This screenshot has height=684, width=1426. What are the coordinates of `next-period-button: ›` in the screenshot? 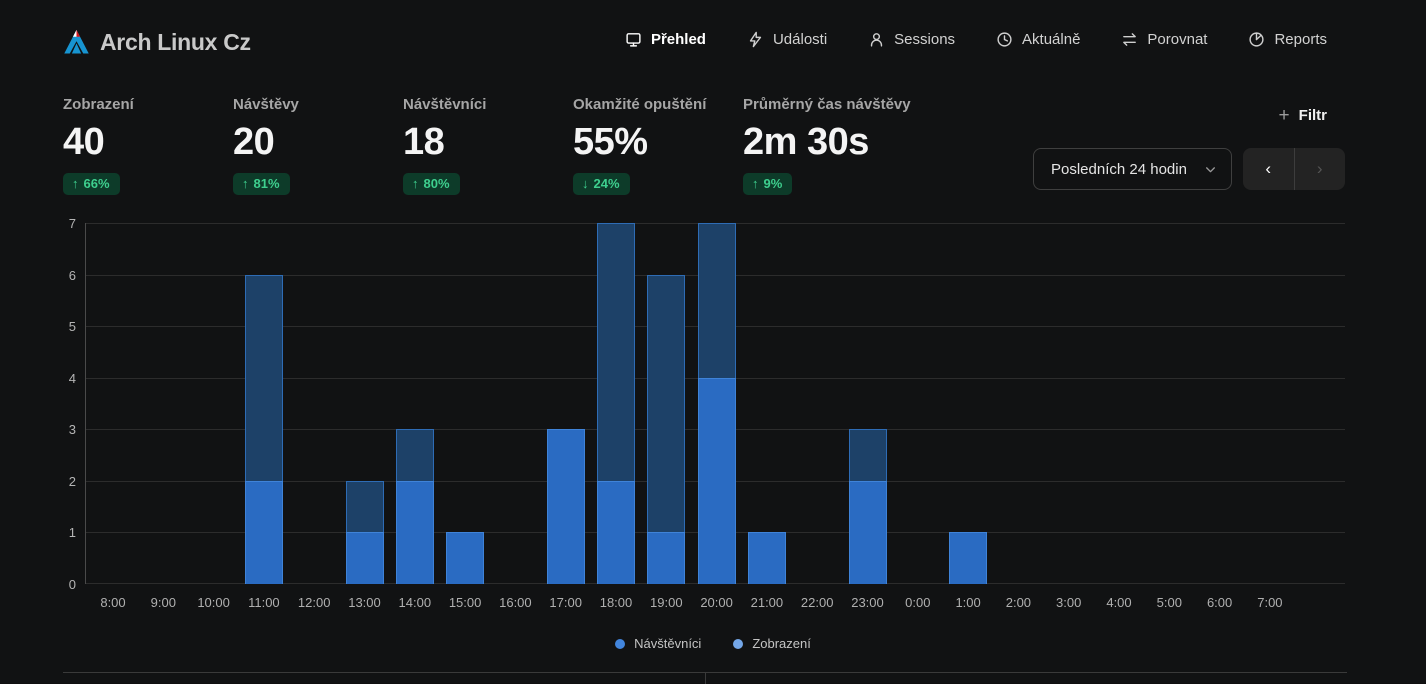 It's located at (1319, 168).